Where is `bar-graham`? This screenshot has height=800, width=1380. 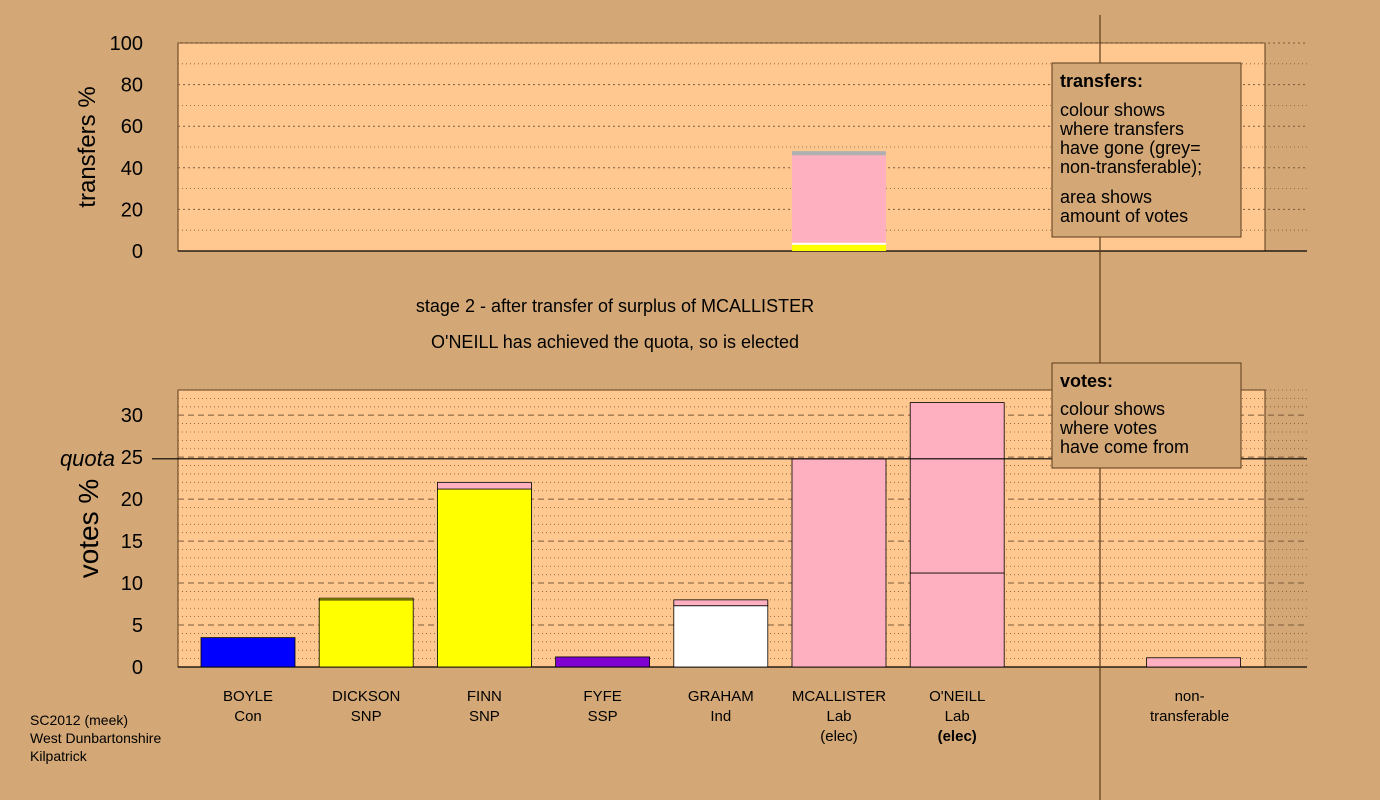
bar-graham is located at coordinates (721, 633).